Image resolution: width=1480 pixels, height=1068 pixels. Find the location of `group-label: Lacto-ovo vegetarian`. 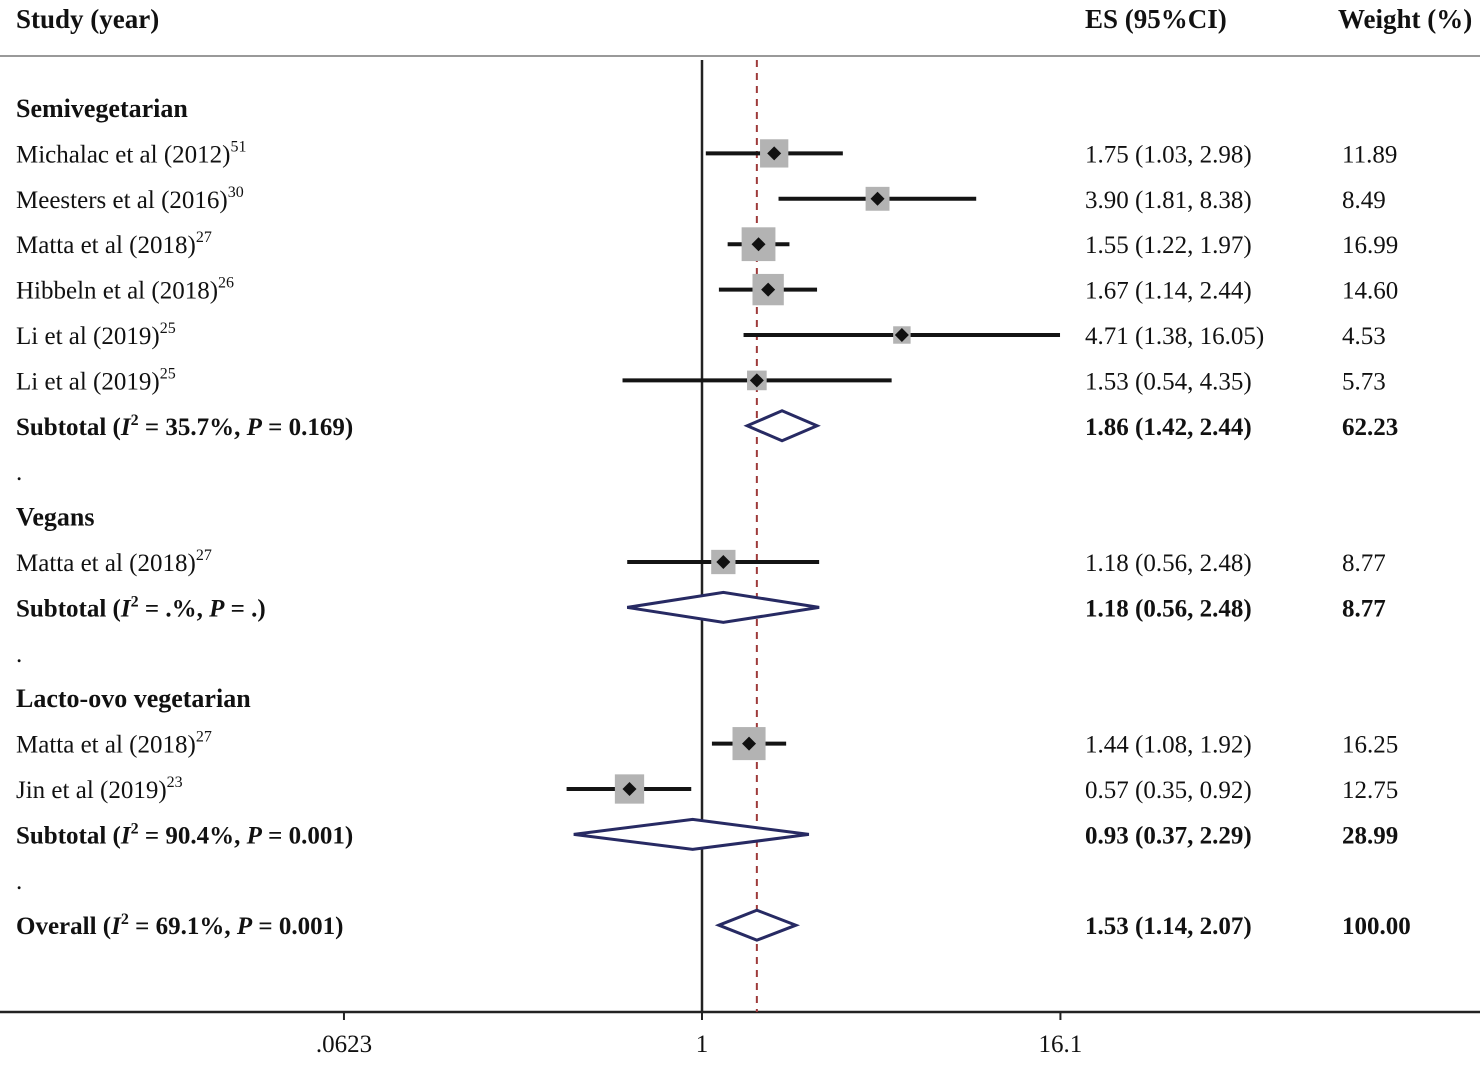

group-label: Lacto-ovo vegetarian is located at coordinates (133, 698).